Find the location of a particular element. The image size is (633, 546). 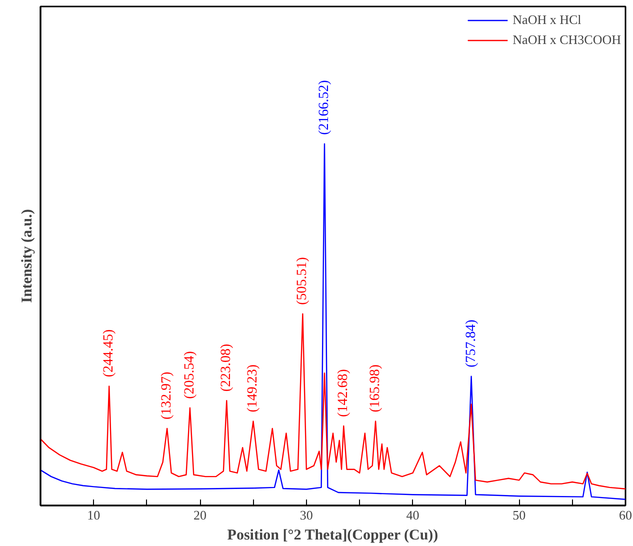

y-axis-title: Intensity (a.u.) is located at coordinates (28, 256).